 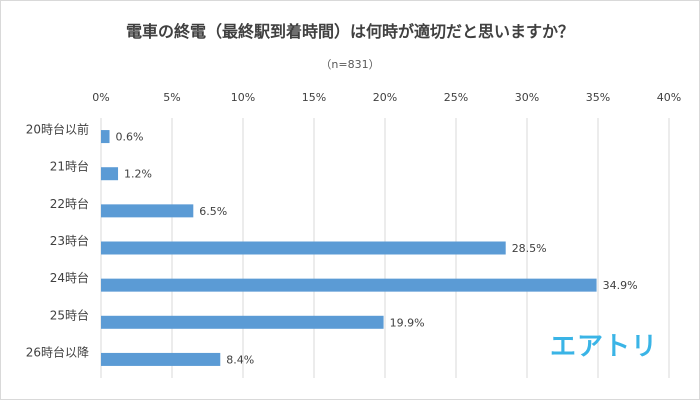 I want to click on x-tick-label: 20%, so click(x=385, y=97).